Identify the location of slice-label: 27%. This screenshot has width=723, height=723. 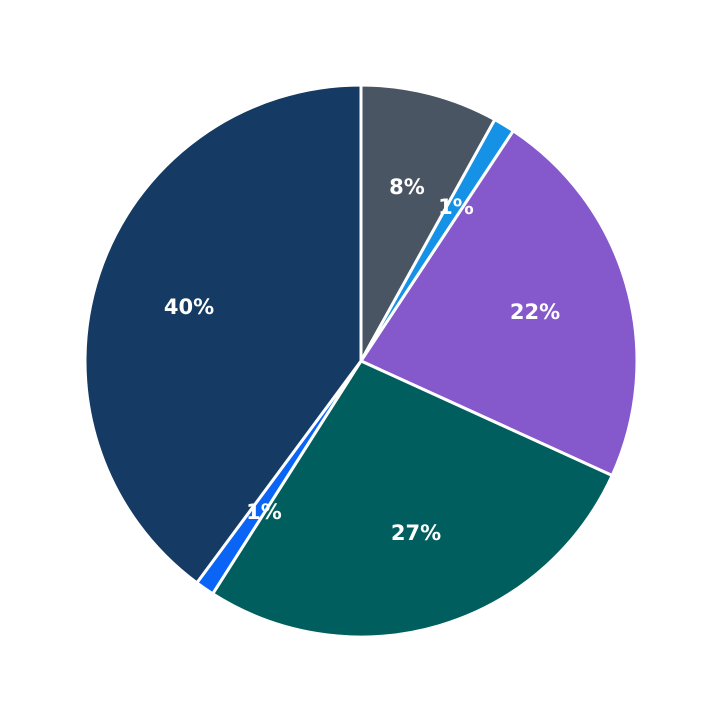
(416, 533).